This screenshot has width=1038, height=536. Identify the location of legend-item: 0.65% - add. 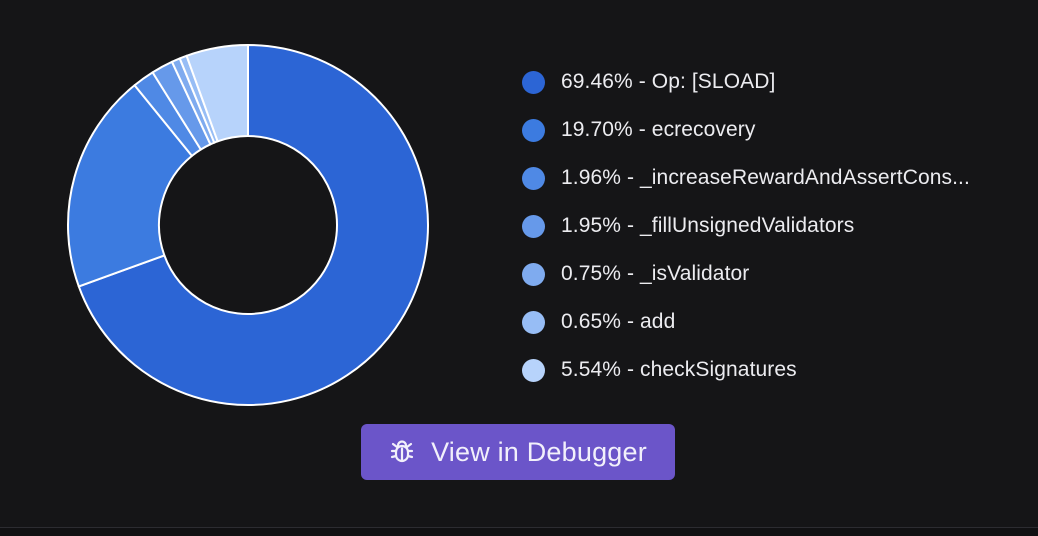
(777, 322).